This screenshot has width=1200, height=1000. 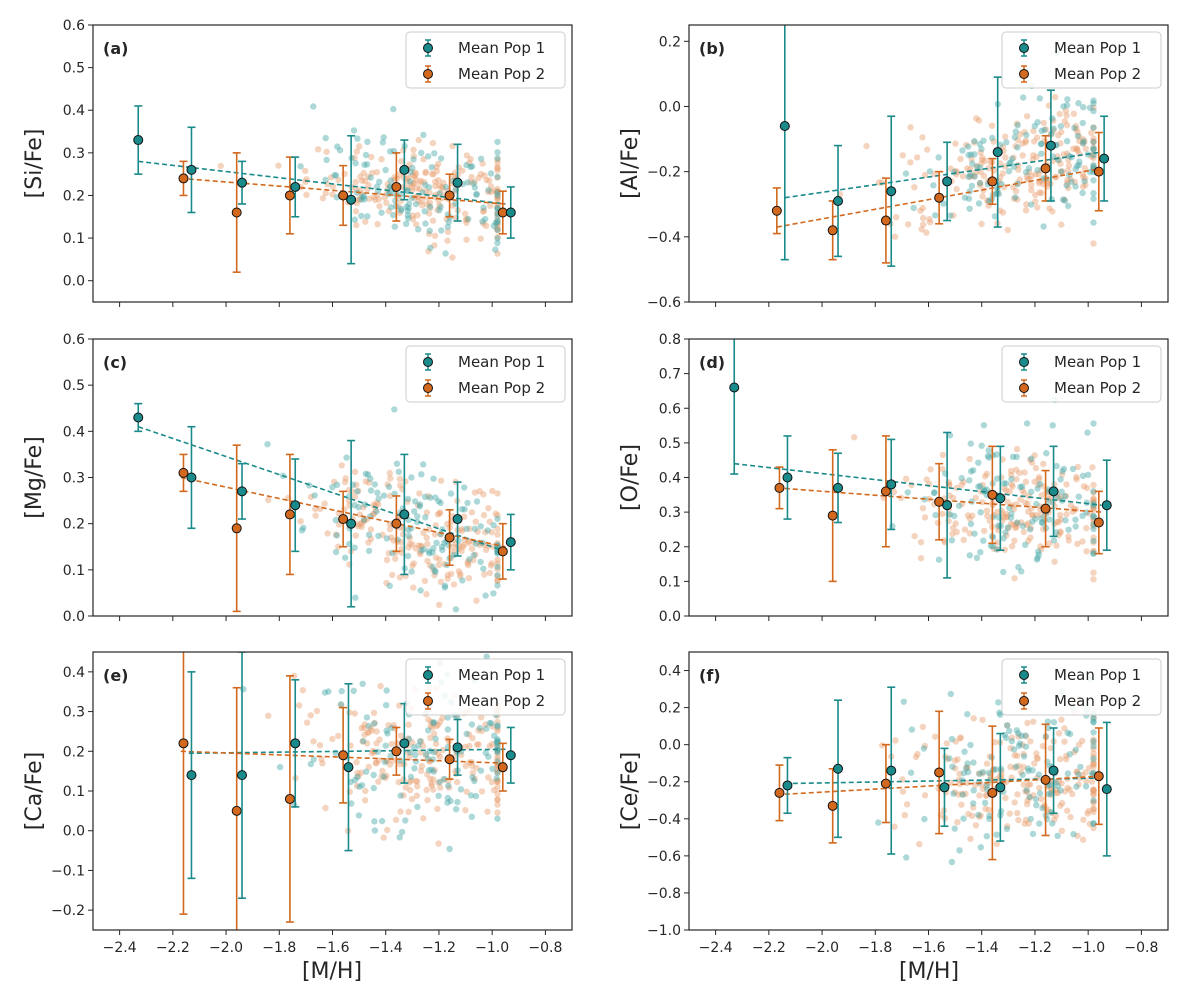 What do you see at coordinates (332, 971) in the screenshot?
I see `x-axis-label-left: [M/H]` at bounding box center [332, 971].